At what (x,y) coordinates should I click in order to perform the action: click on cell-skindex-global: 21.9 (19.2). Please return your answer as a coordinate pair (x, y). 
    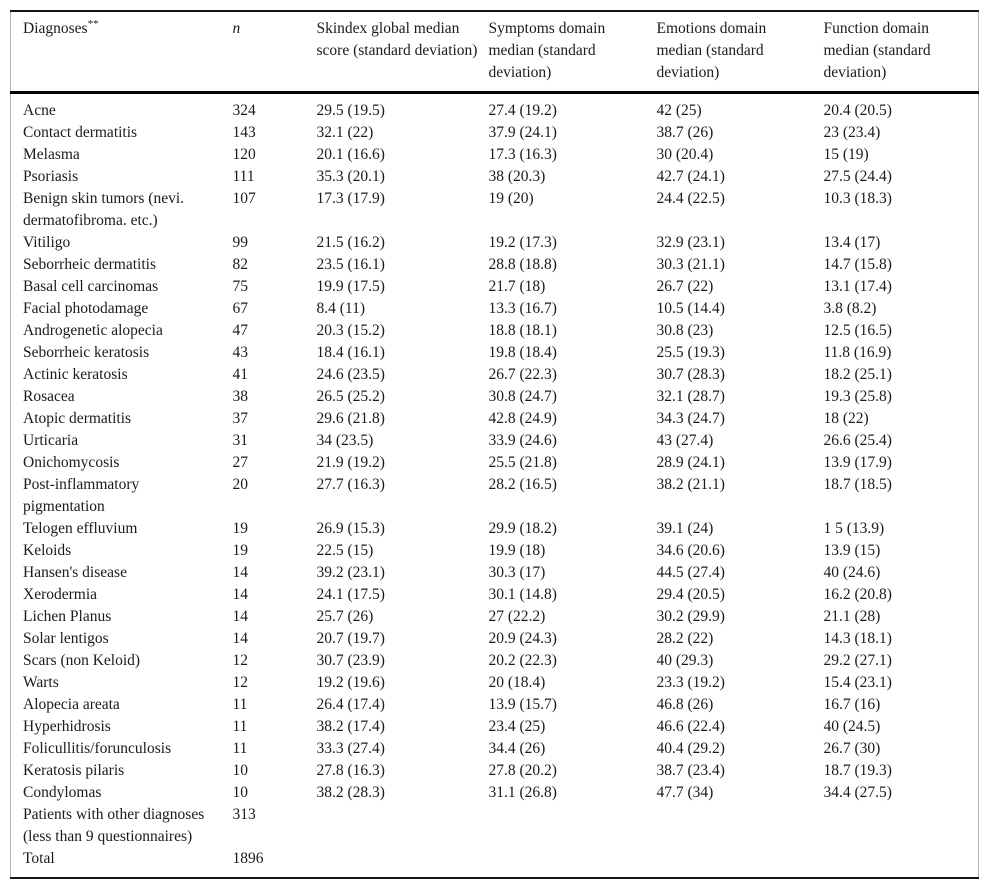
    Looking at the image, I should click on (350, 462).